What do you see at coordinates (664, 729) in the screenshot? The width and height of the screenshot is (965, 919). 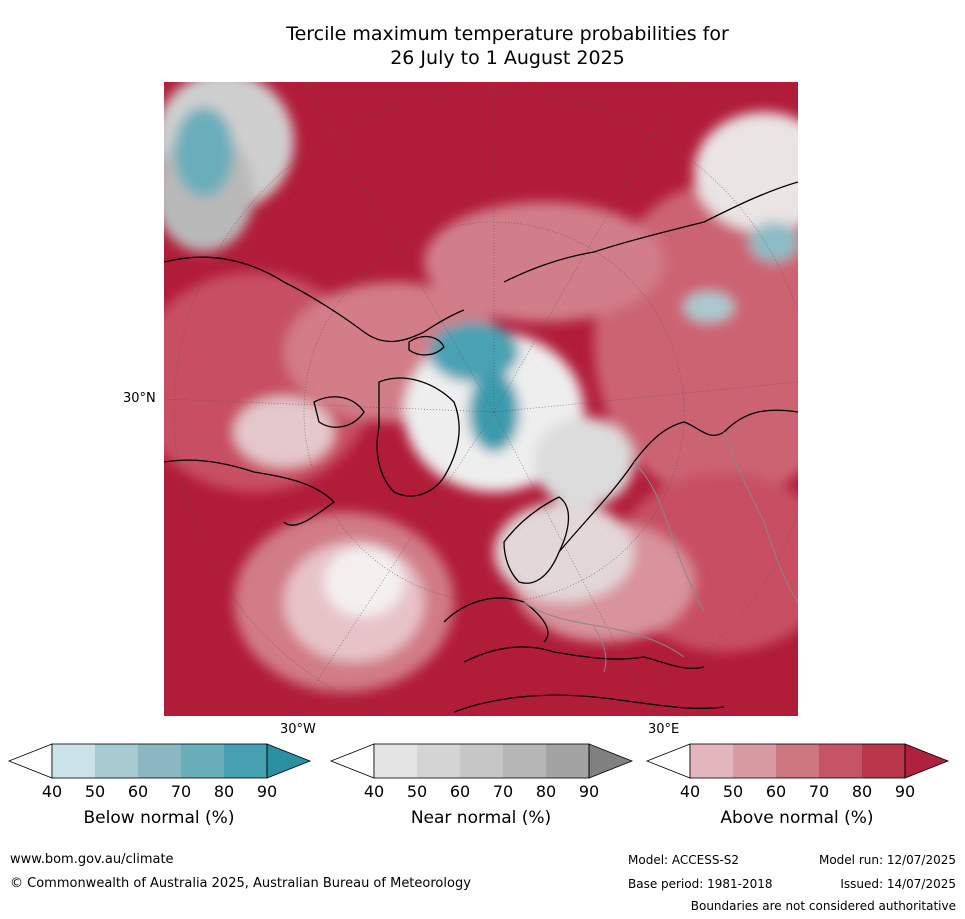 I see `lon-30e-label: 30°E` at bounding box center [664, 729].